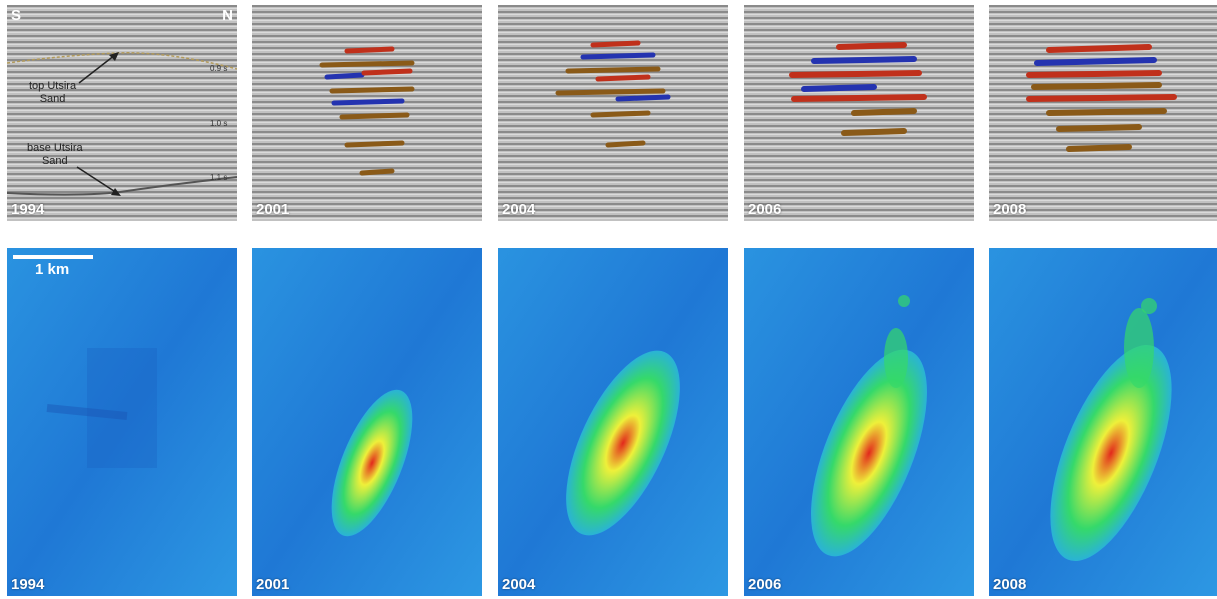 The image size is (1217, 599). What do you see at coordinates (227, 15) in the screenshot?
I see `orientation-north: N` at bounding box center [227, 15].